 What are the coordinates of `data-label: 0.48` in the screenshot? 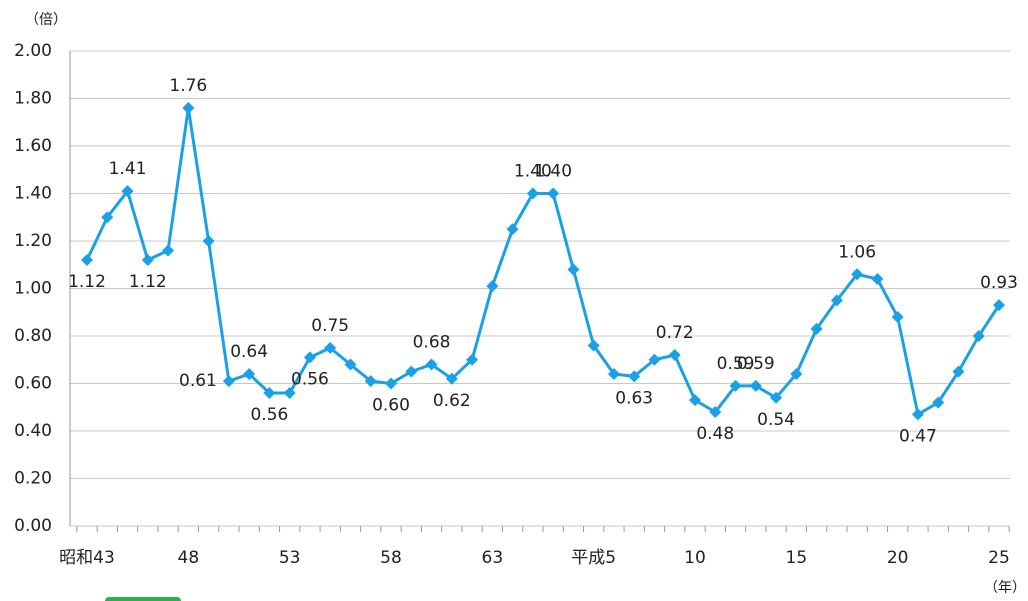 It's located at (715, 434).